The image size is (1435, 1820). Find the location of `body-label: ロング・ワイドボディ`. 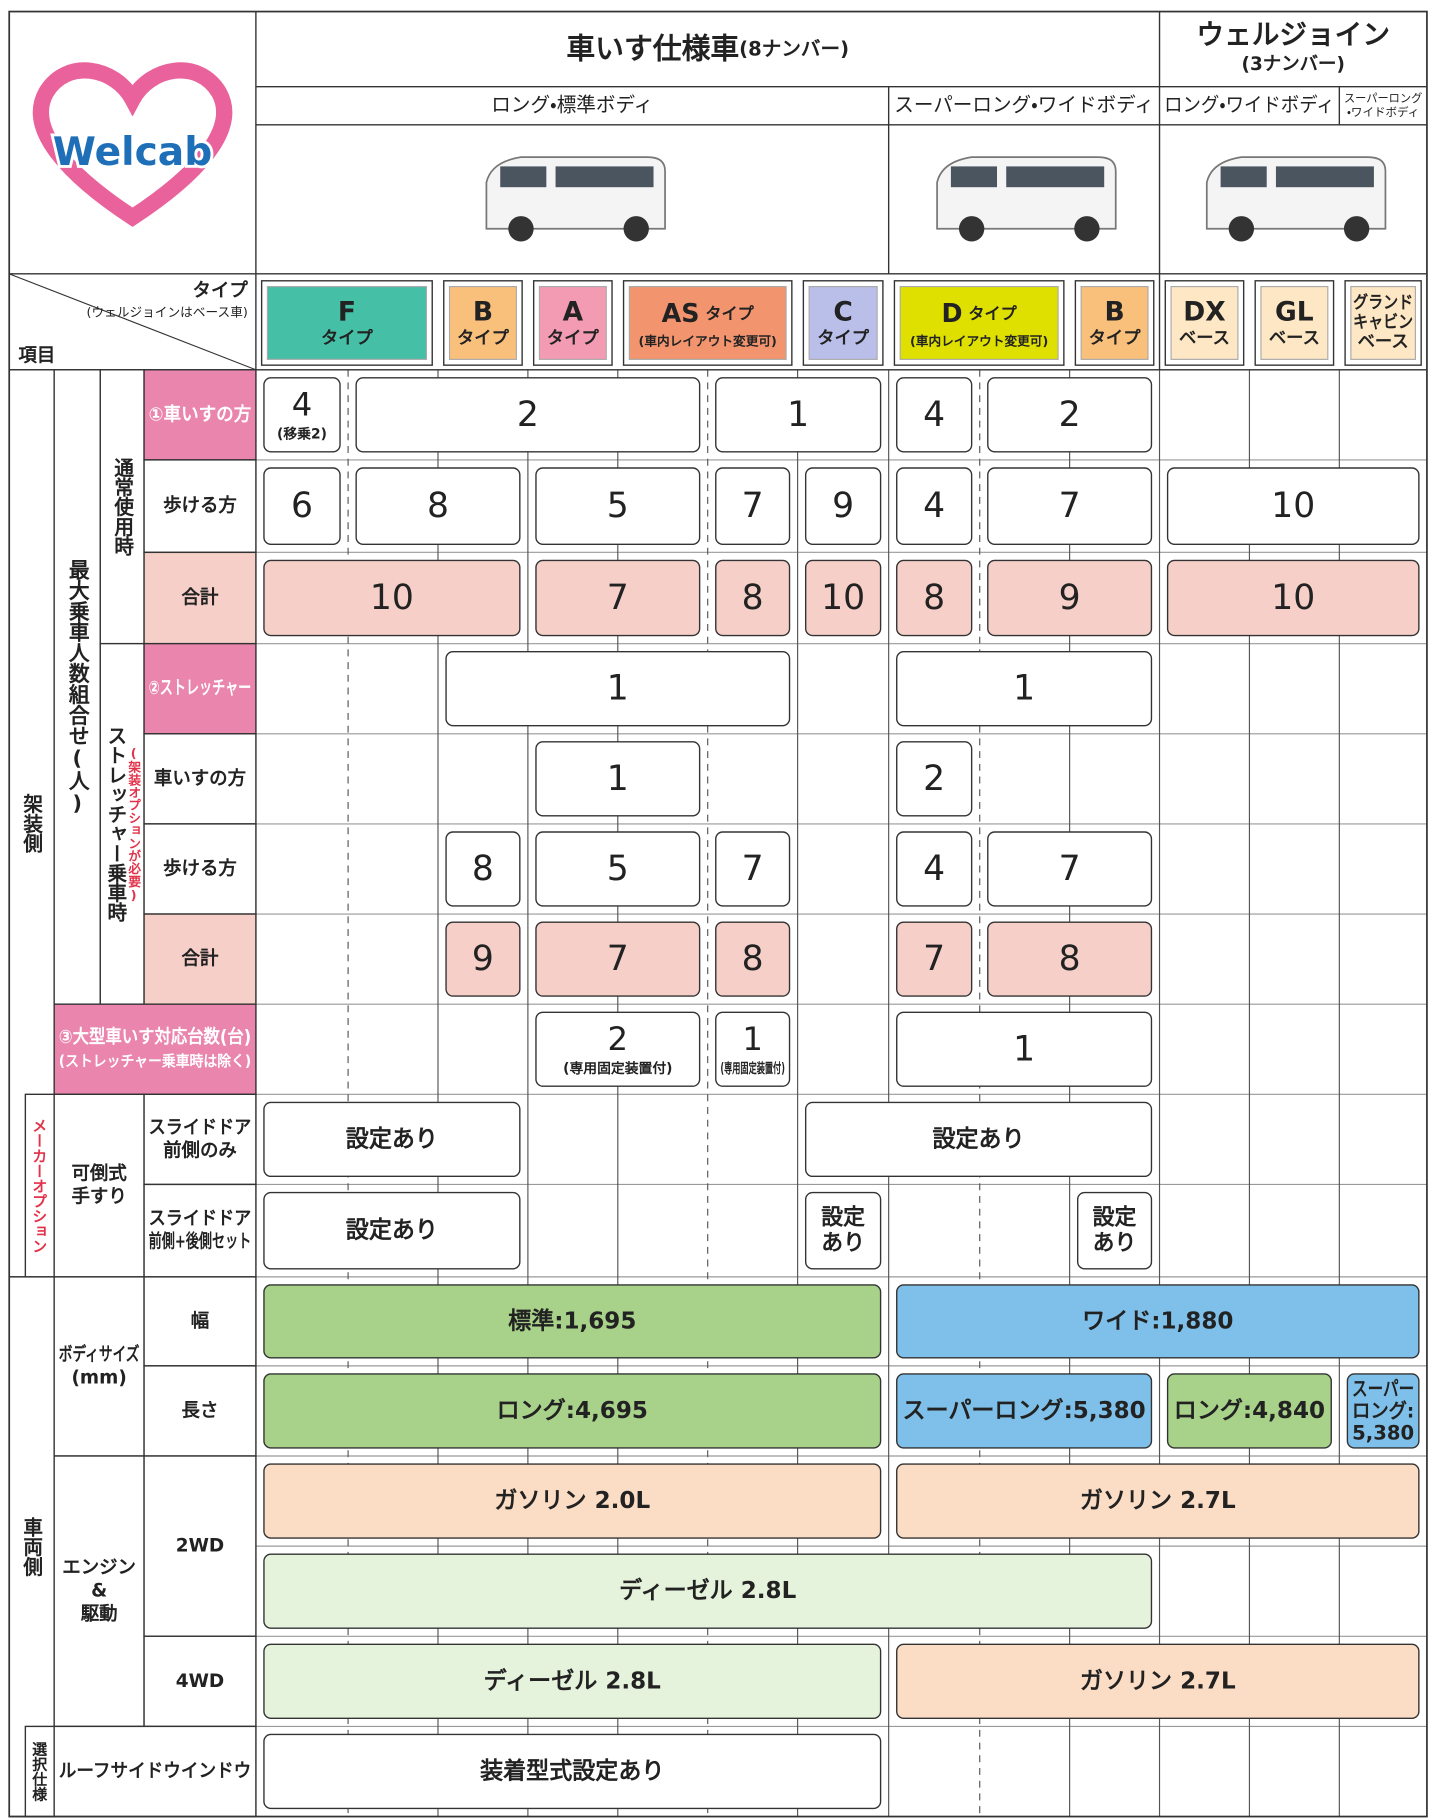

body-label: ロング・ワイドボディ is located at coordinates (1249, 105).